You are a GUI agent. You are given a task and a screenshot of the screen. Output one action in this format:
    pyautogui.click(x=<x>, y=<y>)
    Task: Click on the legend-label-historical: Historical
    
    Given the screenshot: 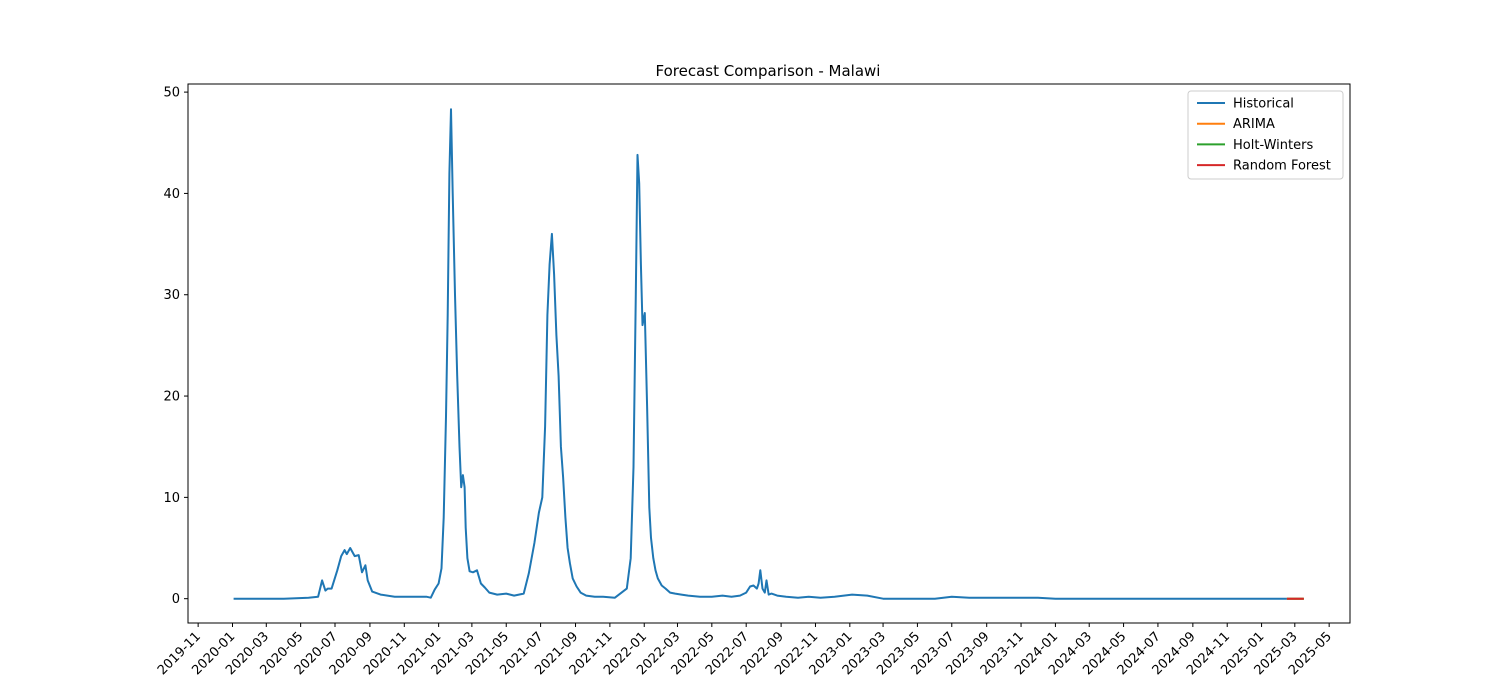 What is the action you would take?
    pyautogui.click(x=1263, y=104)
    